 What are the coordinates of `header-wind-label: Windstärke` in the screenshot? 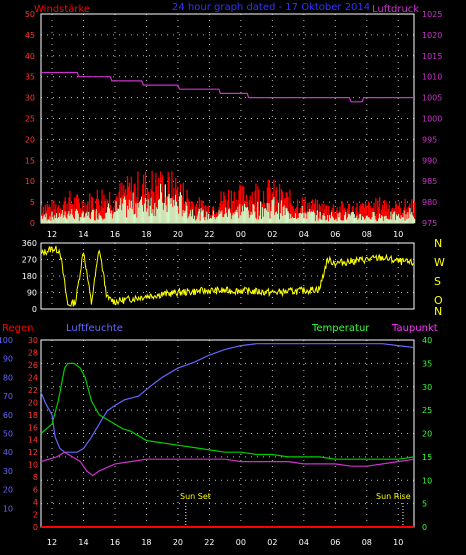 It's located at (62, 9).